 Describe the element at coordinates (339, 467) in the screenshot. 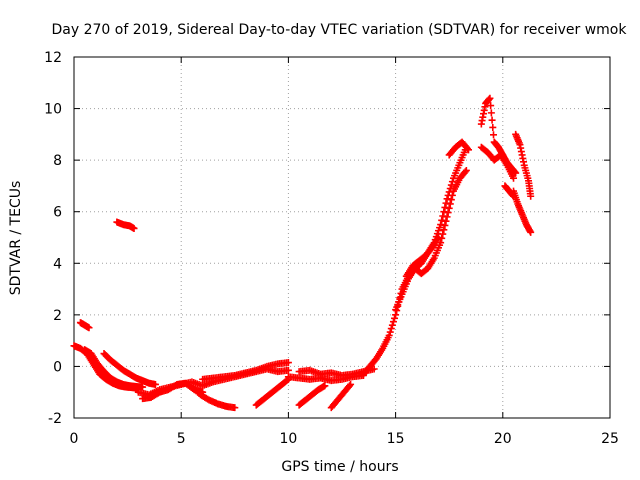

I see `x-axis-label: GPS time / hours` at that location.